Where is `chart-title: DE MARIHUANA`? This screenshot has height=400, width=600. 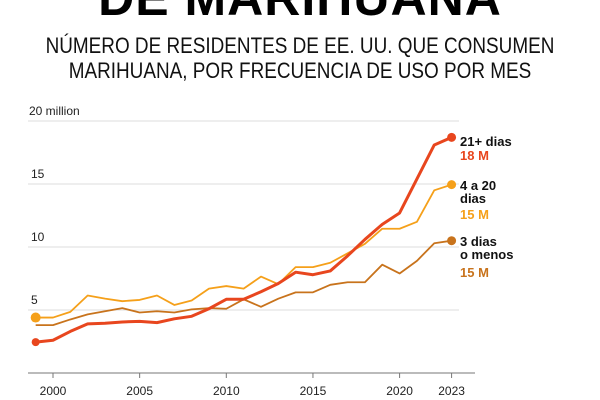 chart-title: DE MARIHUANA is located at coordinates (300, 12).